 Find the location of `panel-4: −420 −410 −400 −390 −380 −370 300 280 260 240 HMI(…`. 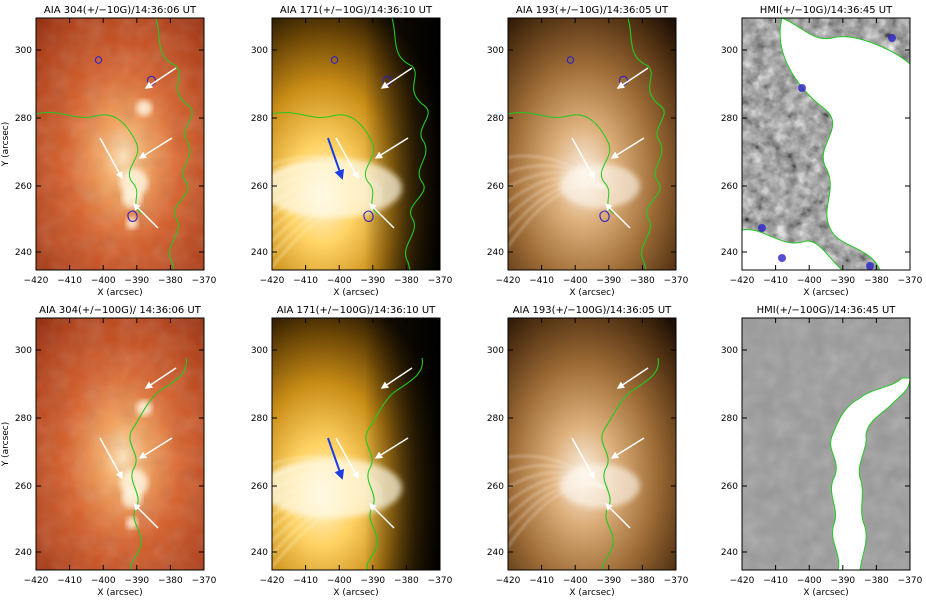

panel-4: −420 −410 −400 −390 −380 −370 300 280 260 240 HMI(… is located at coordinates (822, 151).